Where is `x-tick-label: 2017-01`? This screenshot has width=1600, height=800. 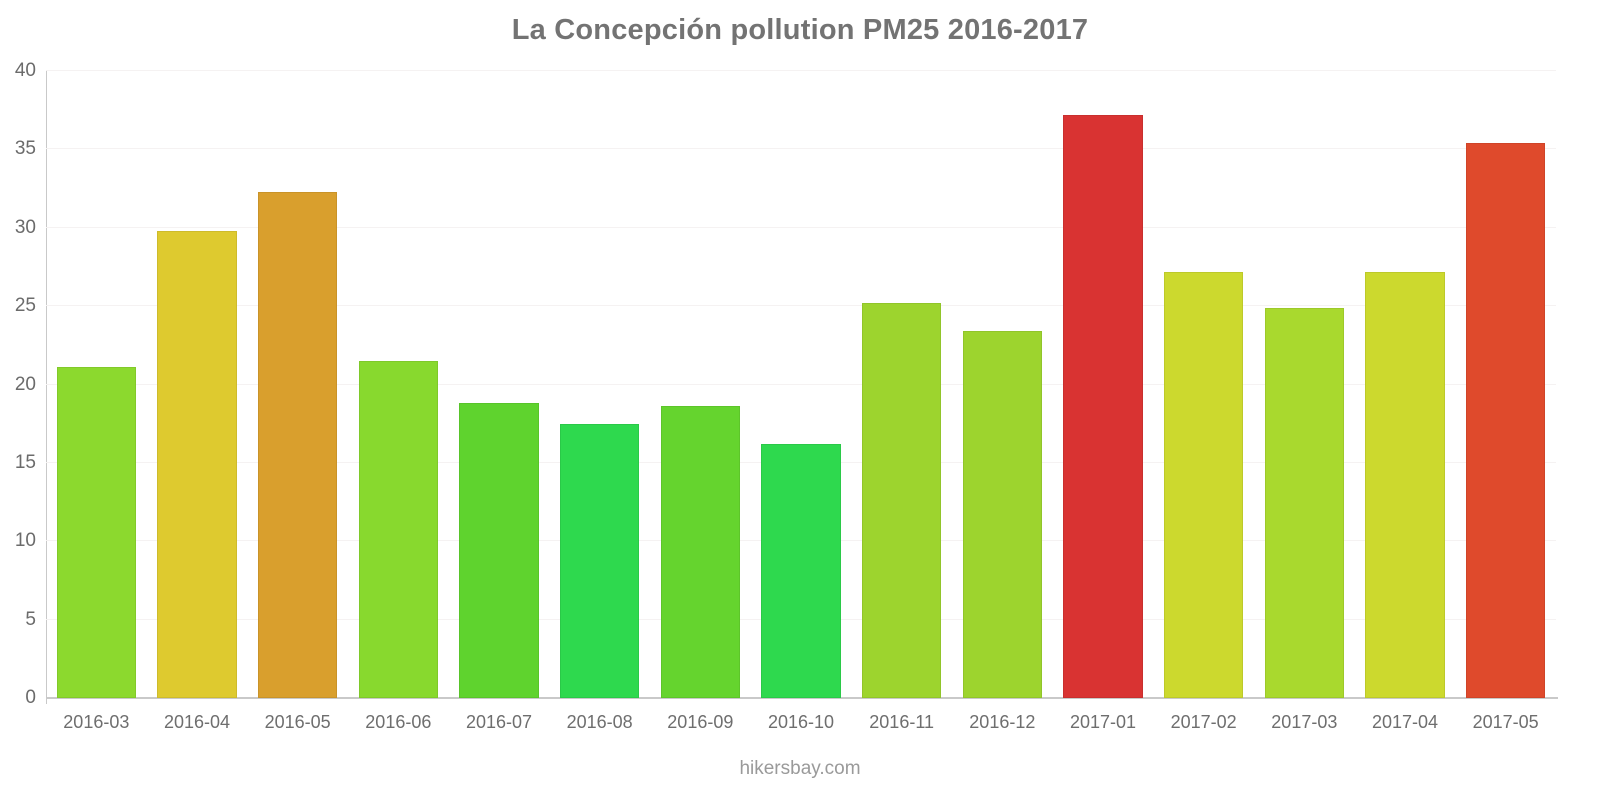 x-tick-label: 2017-01 is located at coordinates (1103, 722).